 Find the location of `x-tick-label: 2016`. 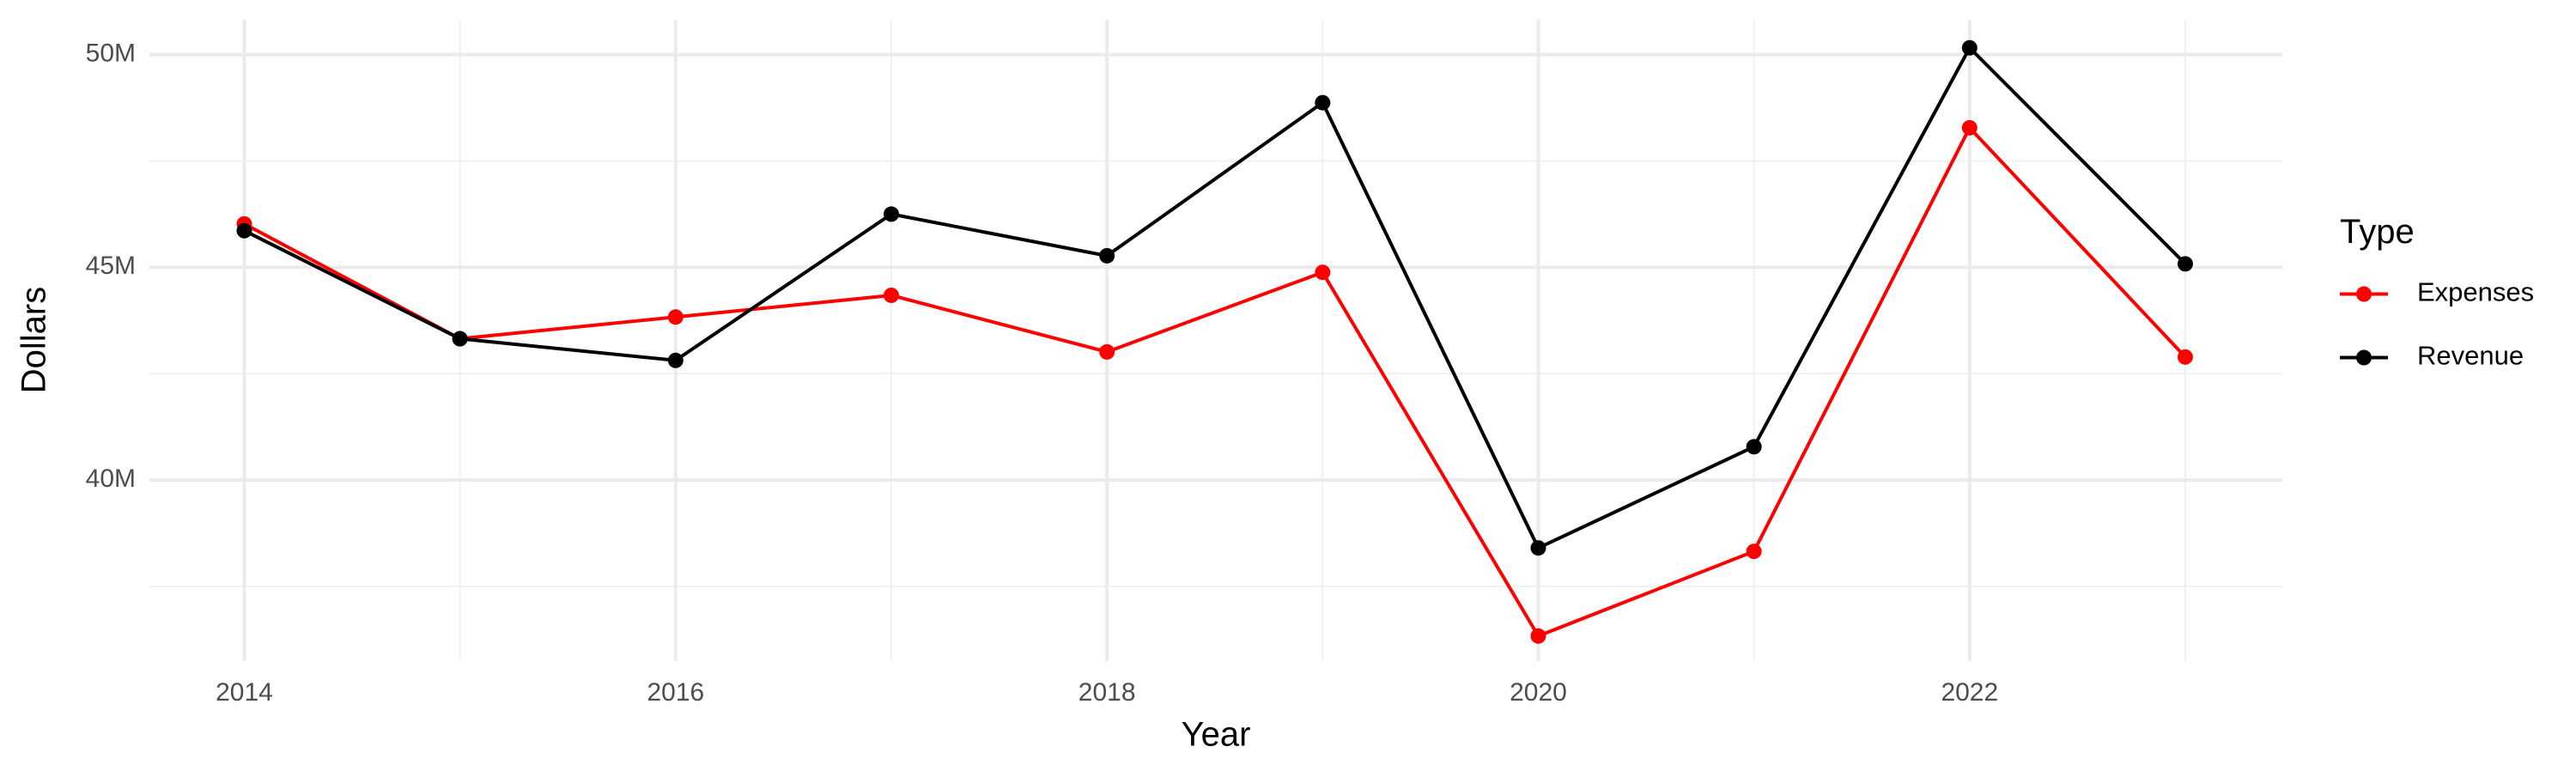

x-tick-label: 2016 is located at coordinates (675, 692).